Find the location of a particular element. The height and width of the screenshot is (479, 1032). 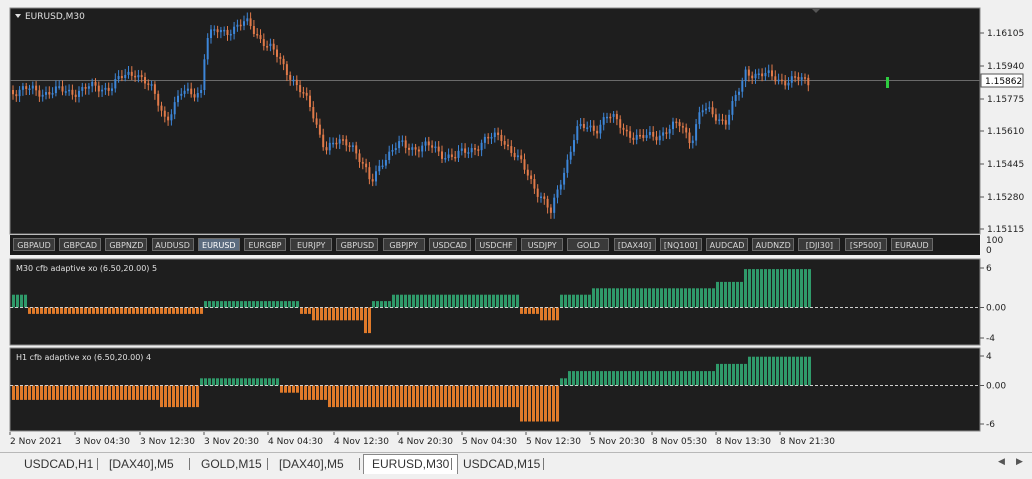

symbol-button-gbpaud: GBPAUD is located at coordinates (34, 244).